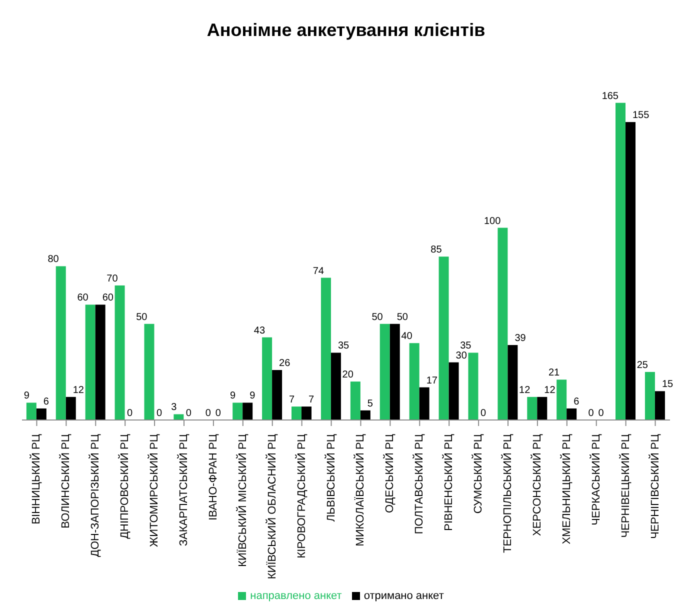  Describe the element at coordinates (154, 491) in the screenshot. I see `x-tick-label: ЖИТОМИРСЬКИЙ РЦ` at that location.